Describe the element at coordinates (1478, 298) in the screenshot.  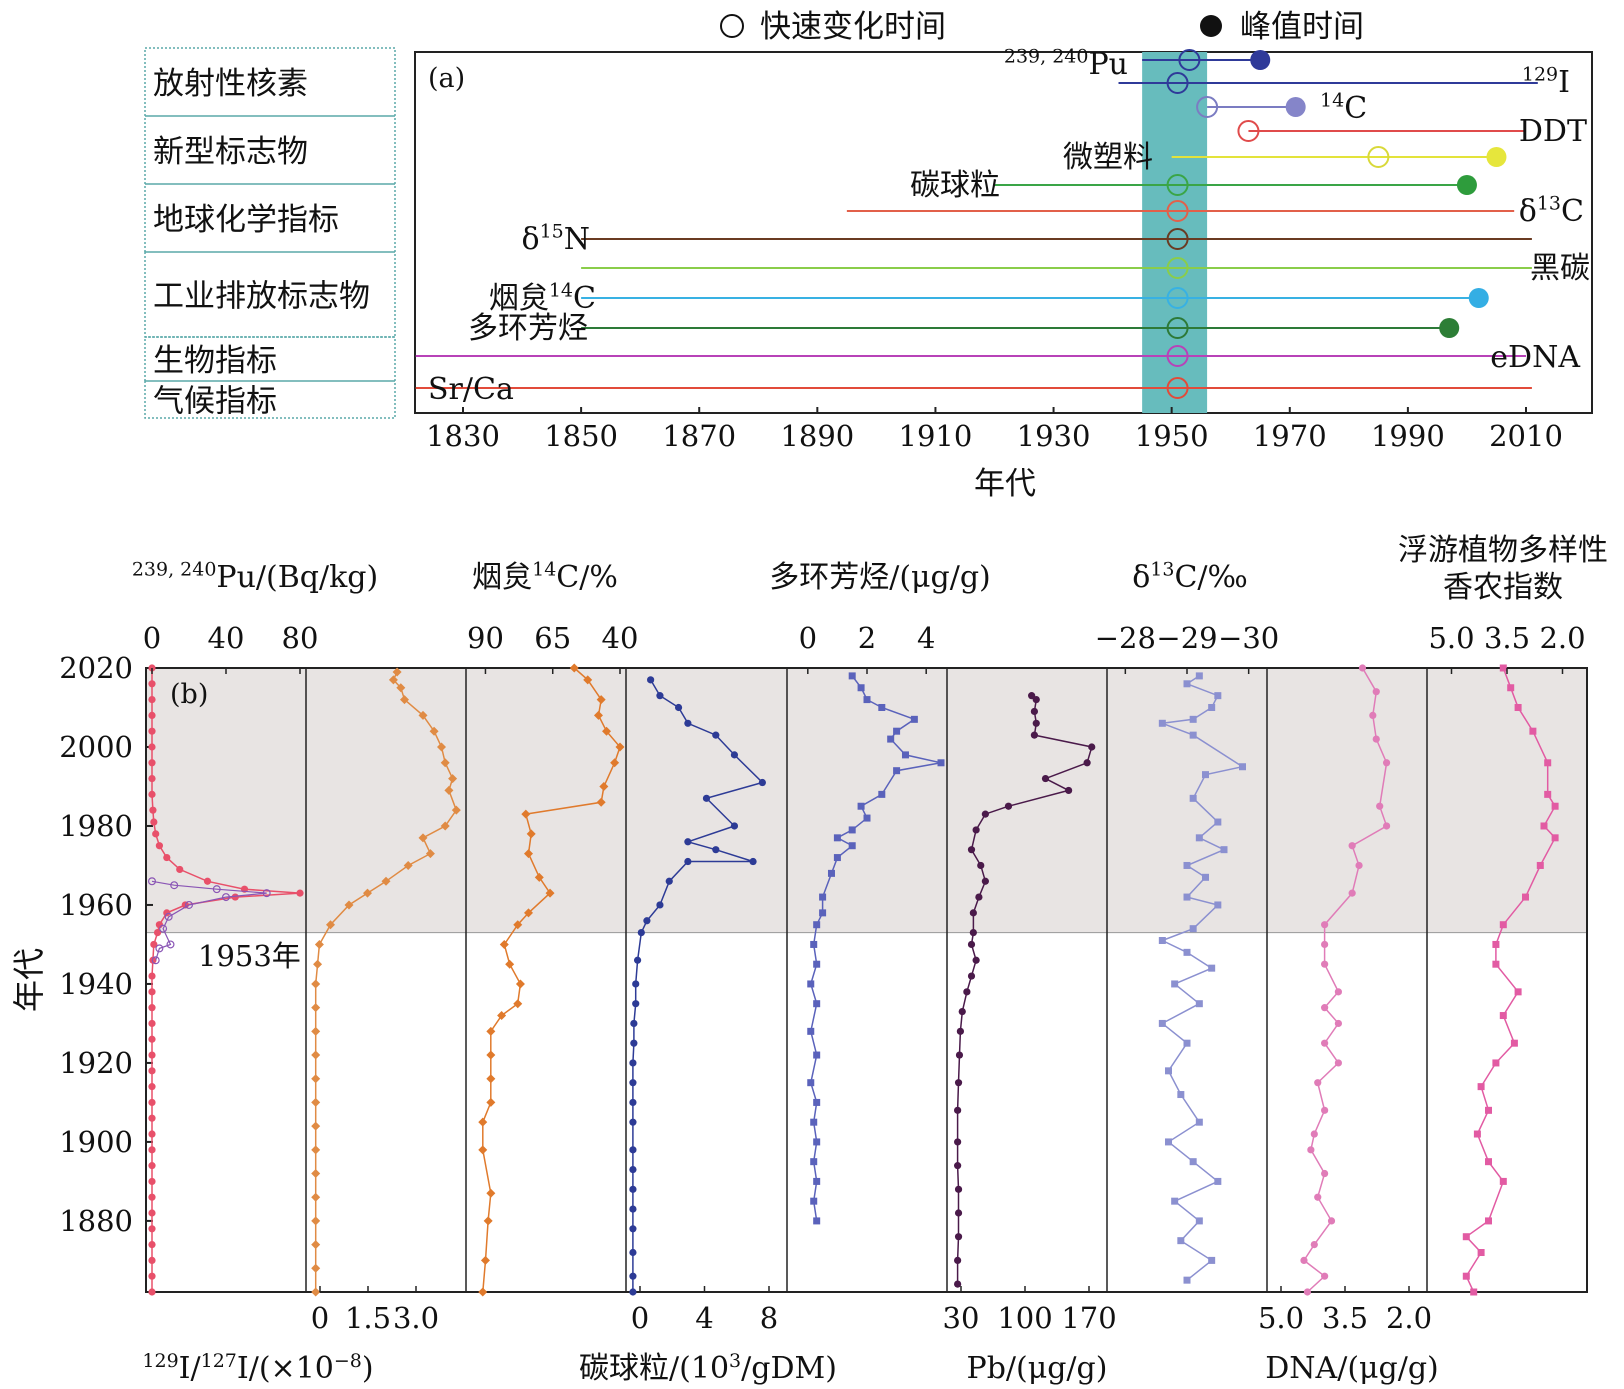
I see `peak-marker` at that location.